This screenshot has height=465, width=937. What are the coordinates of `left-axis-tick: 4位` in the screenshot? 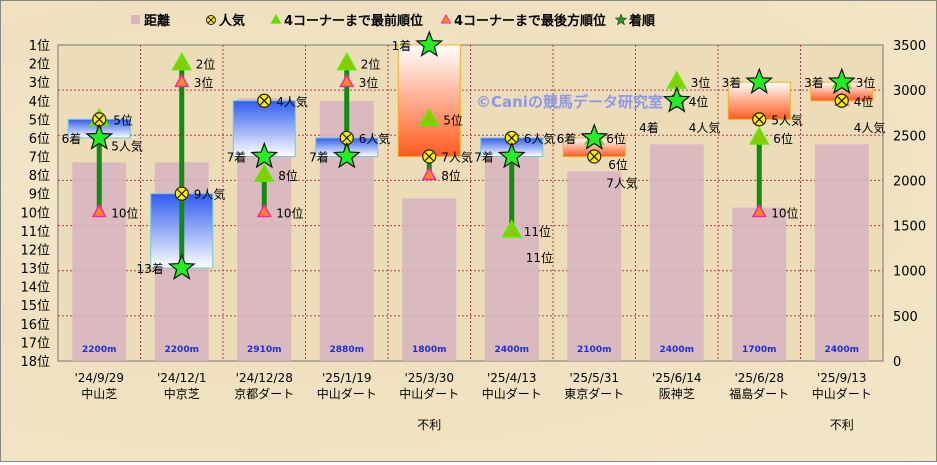 It's located at (39, 102).